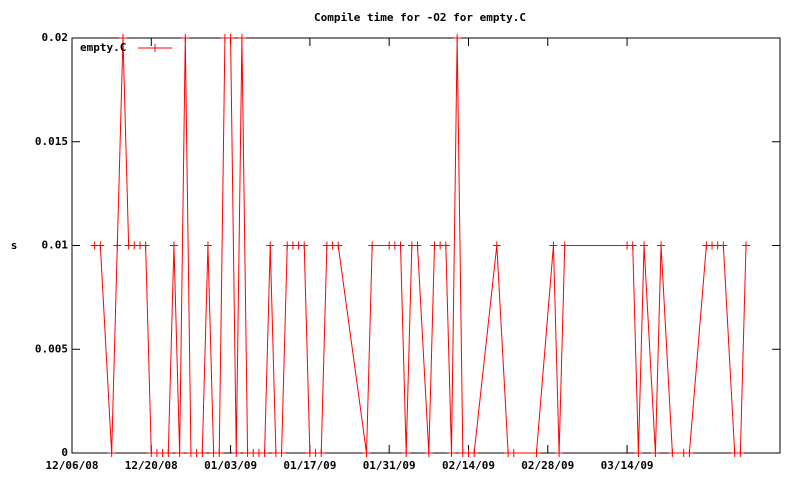  Describe the element at coordinates (230, 465) in the screenshot. I see `x-tick-label: 01/03/09` at that location.